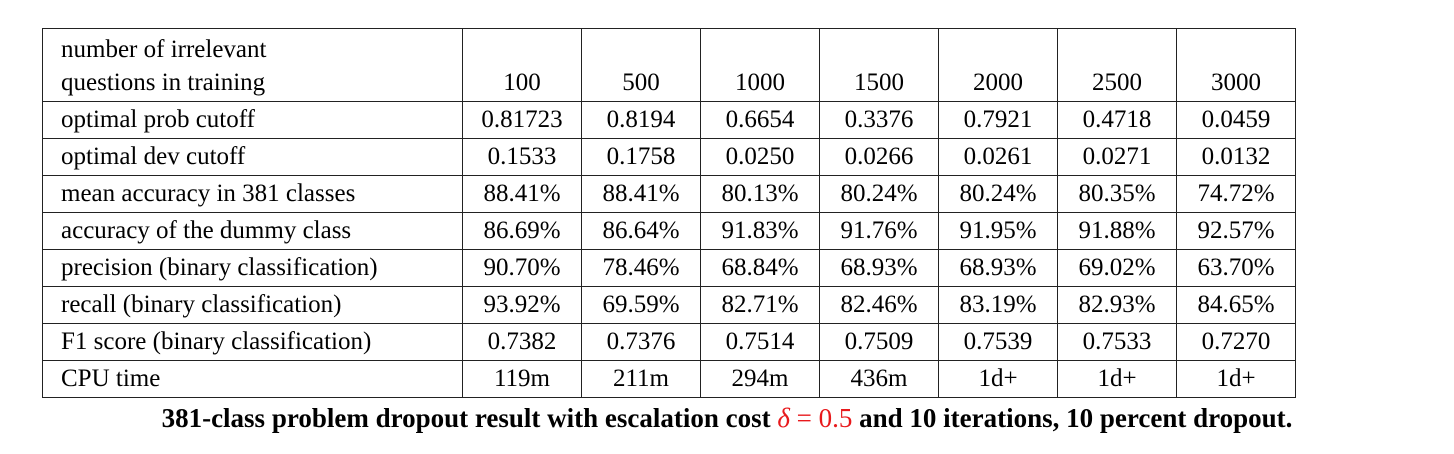  I want to click on column-header: 1500, so click(879, 65).